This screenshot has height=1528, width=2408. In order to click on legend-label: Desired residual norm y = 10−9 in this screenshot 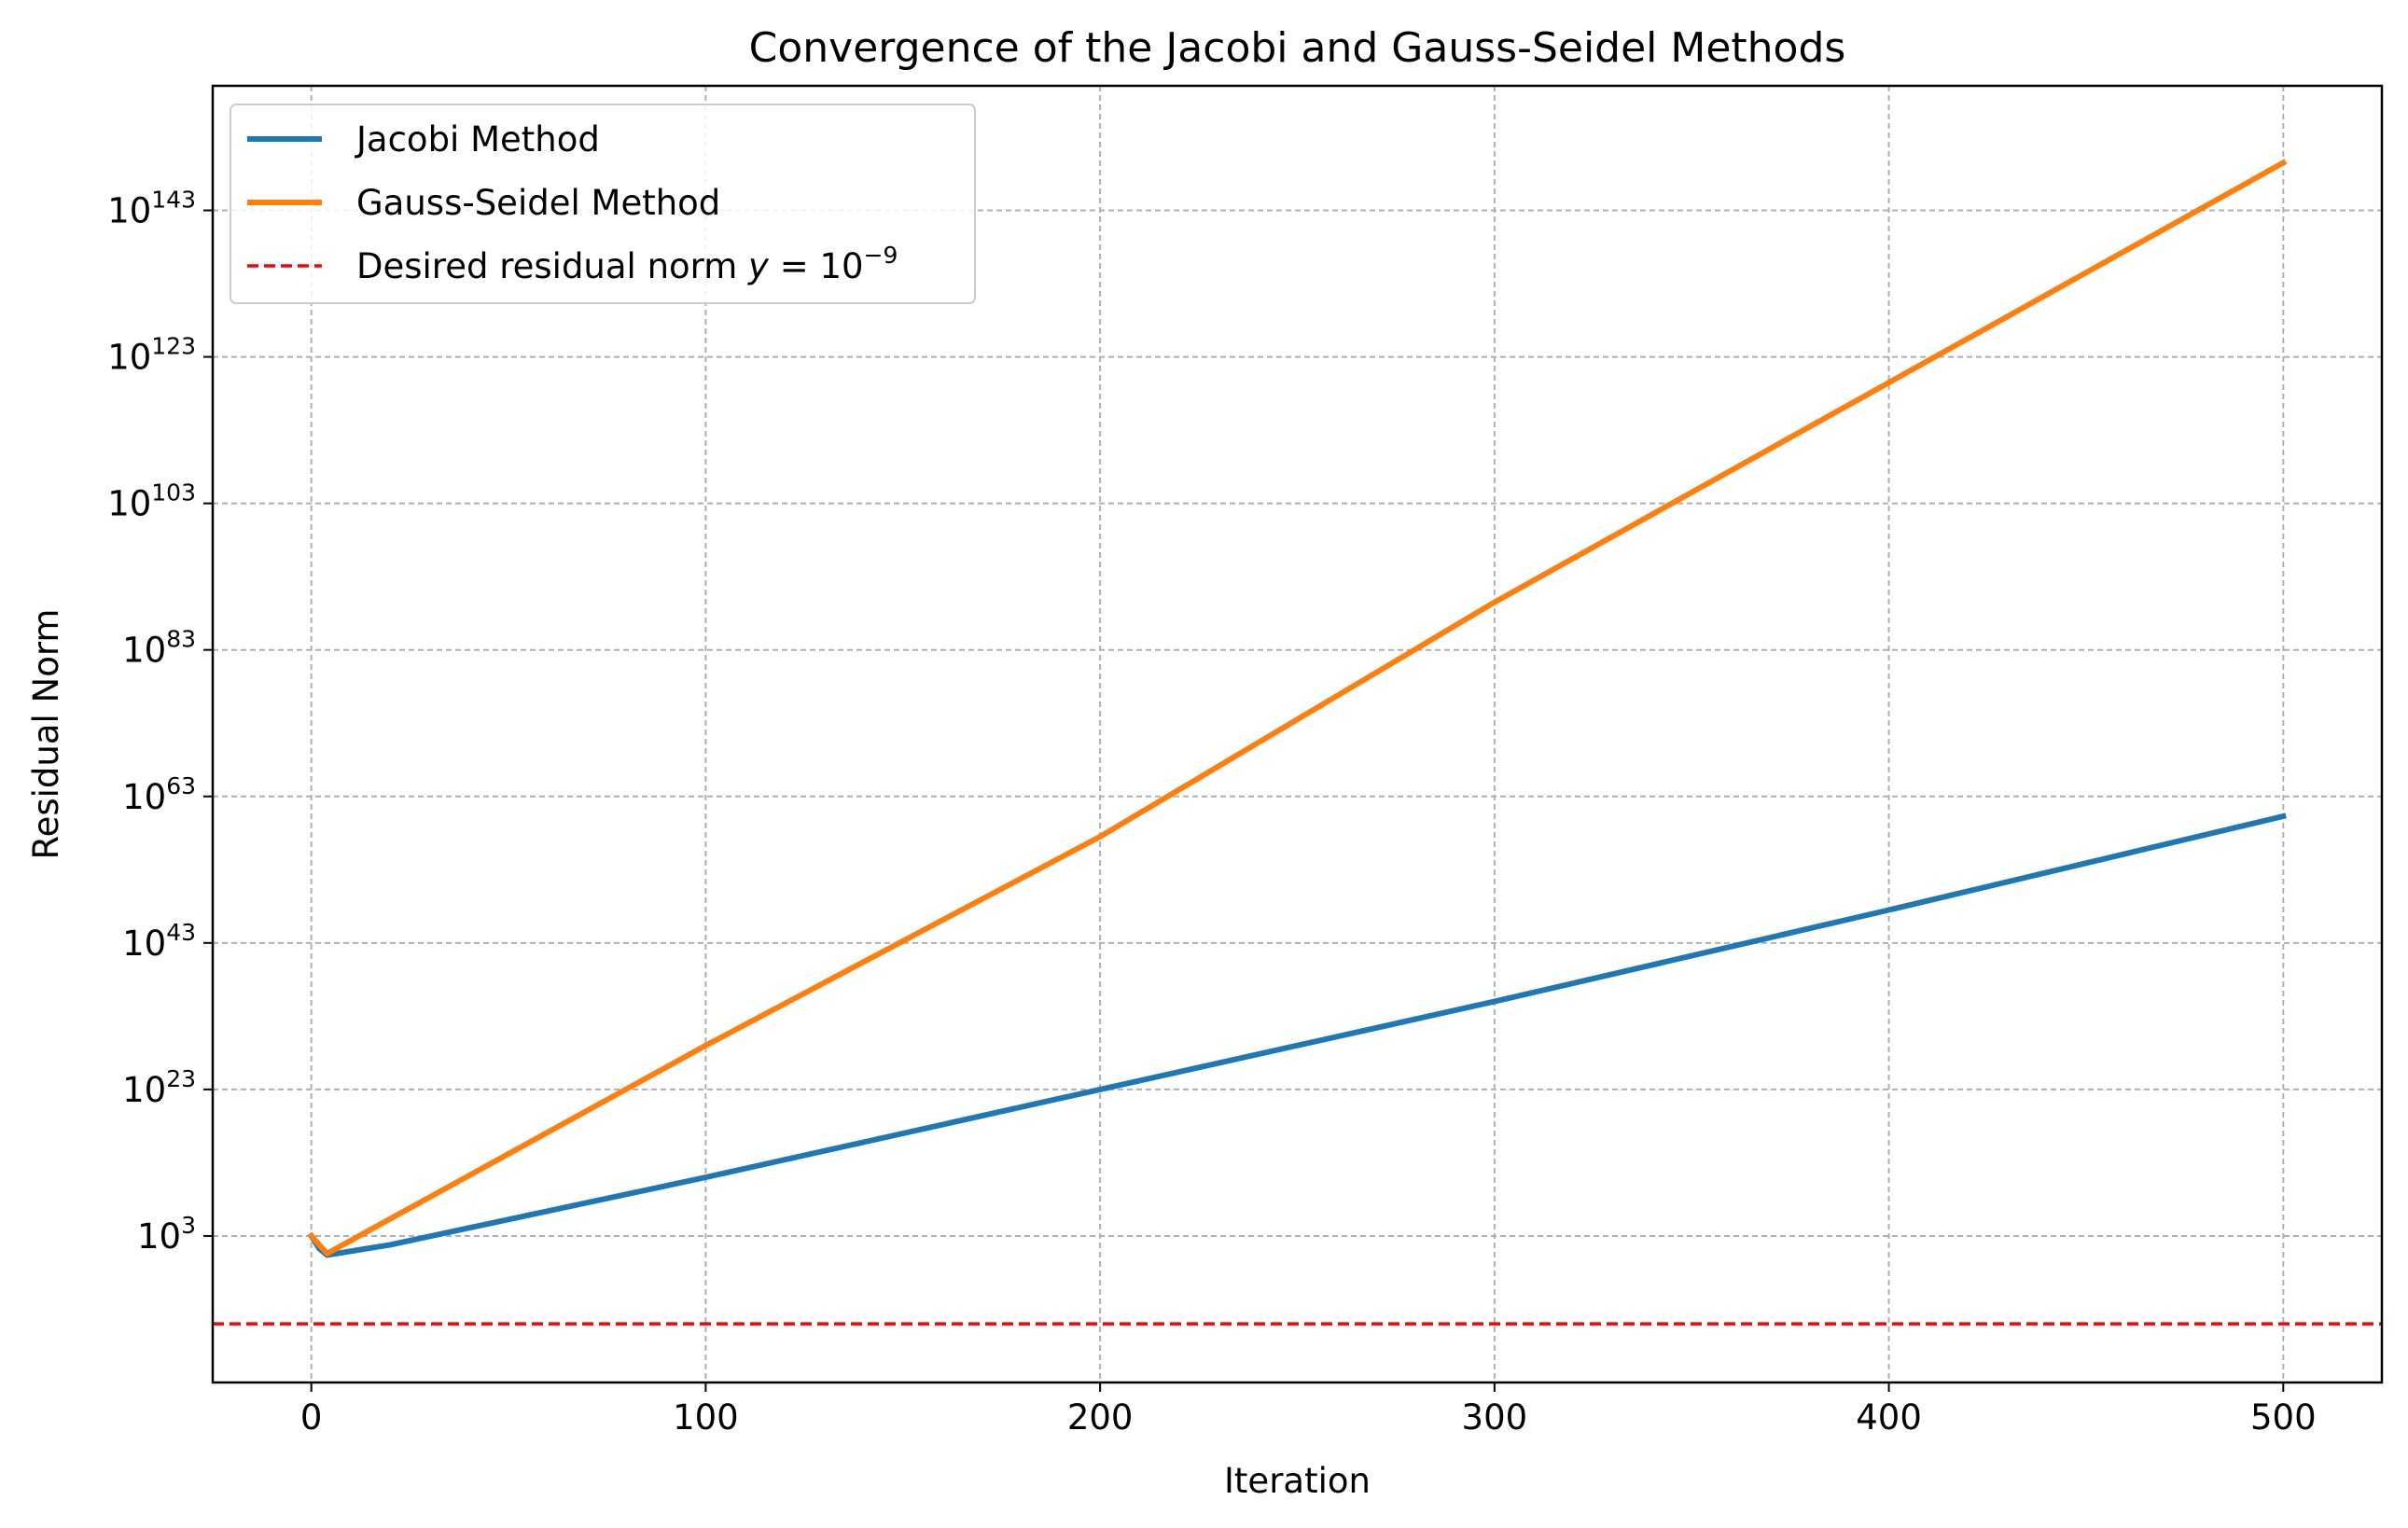, I will do `click(627, 264)`.